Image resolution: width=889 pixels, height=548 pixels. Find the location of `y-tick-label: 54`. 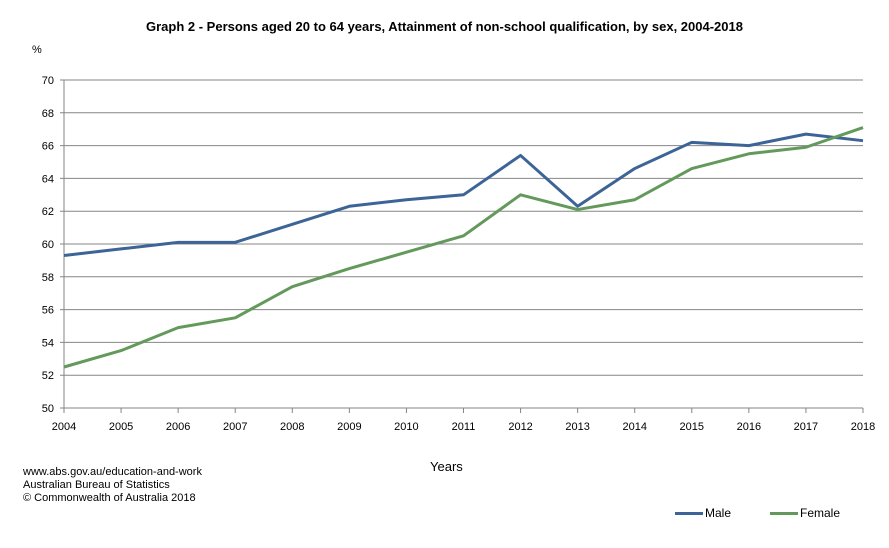

y-tick-label: 54 is located at coordinates (48, 343).